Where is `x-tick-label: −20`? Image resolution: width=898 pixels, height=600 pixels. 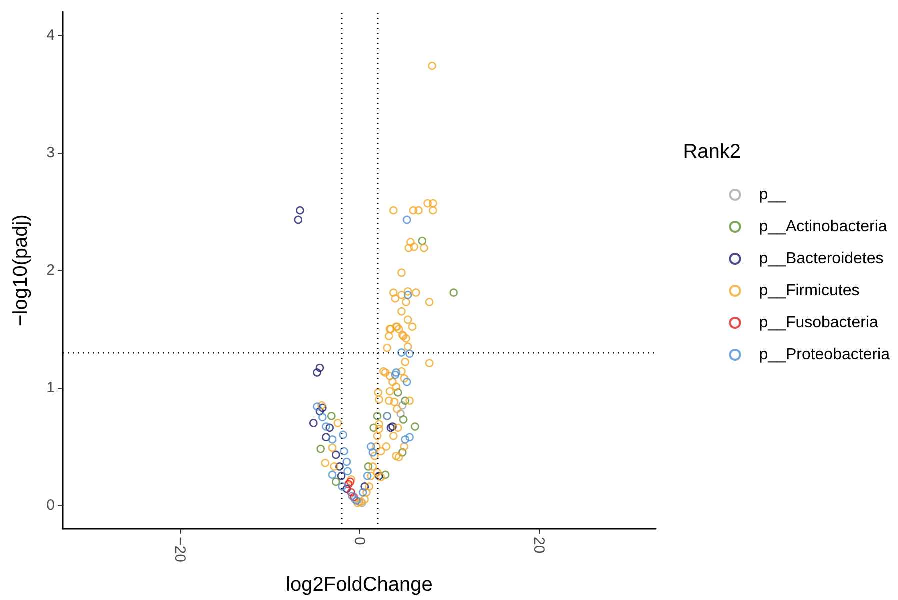 x-tick-label: −20 is located at coordinates (179, 549).